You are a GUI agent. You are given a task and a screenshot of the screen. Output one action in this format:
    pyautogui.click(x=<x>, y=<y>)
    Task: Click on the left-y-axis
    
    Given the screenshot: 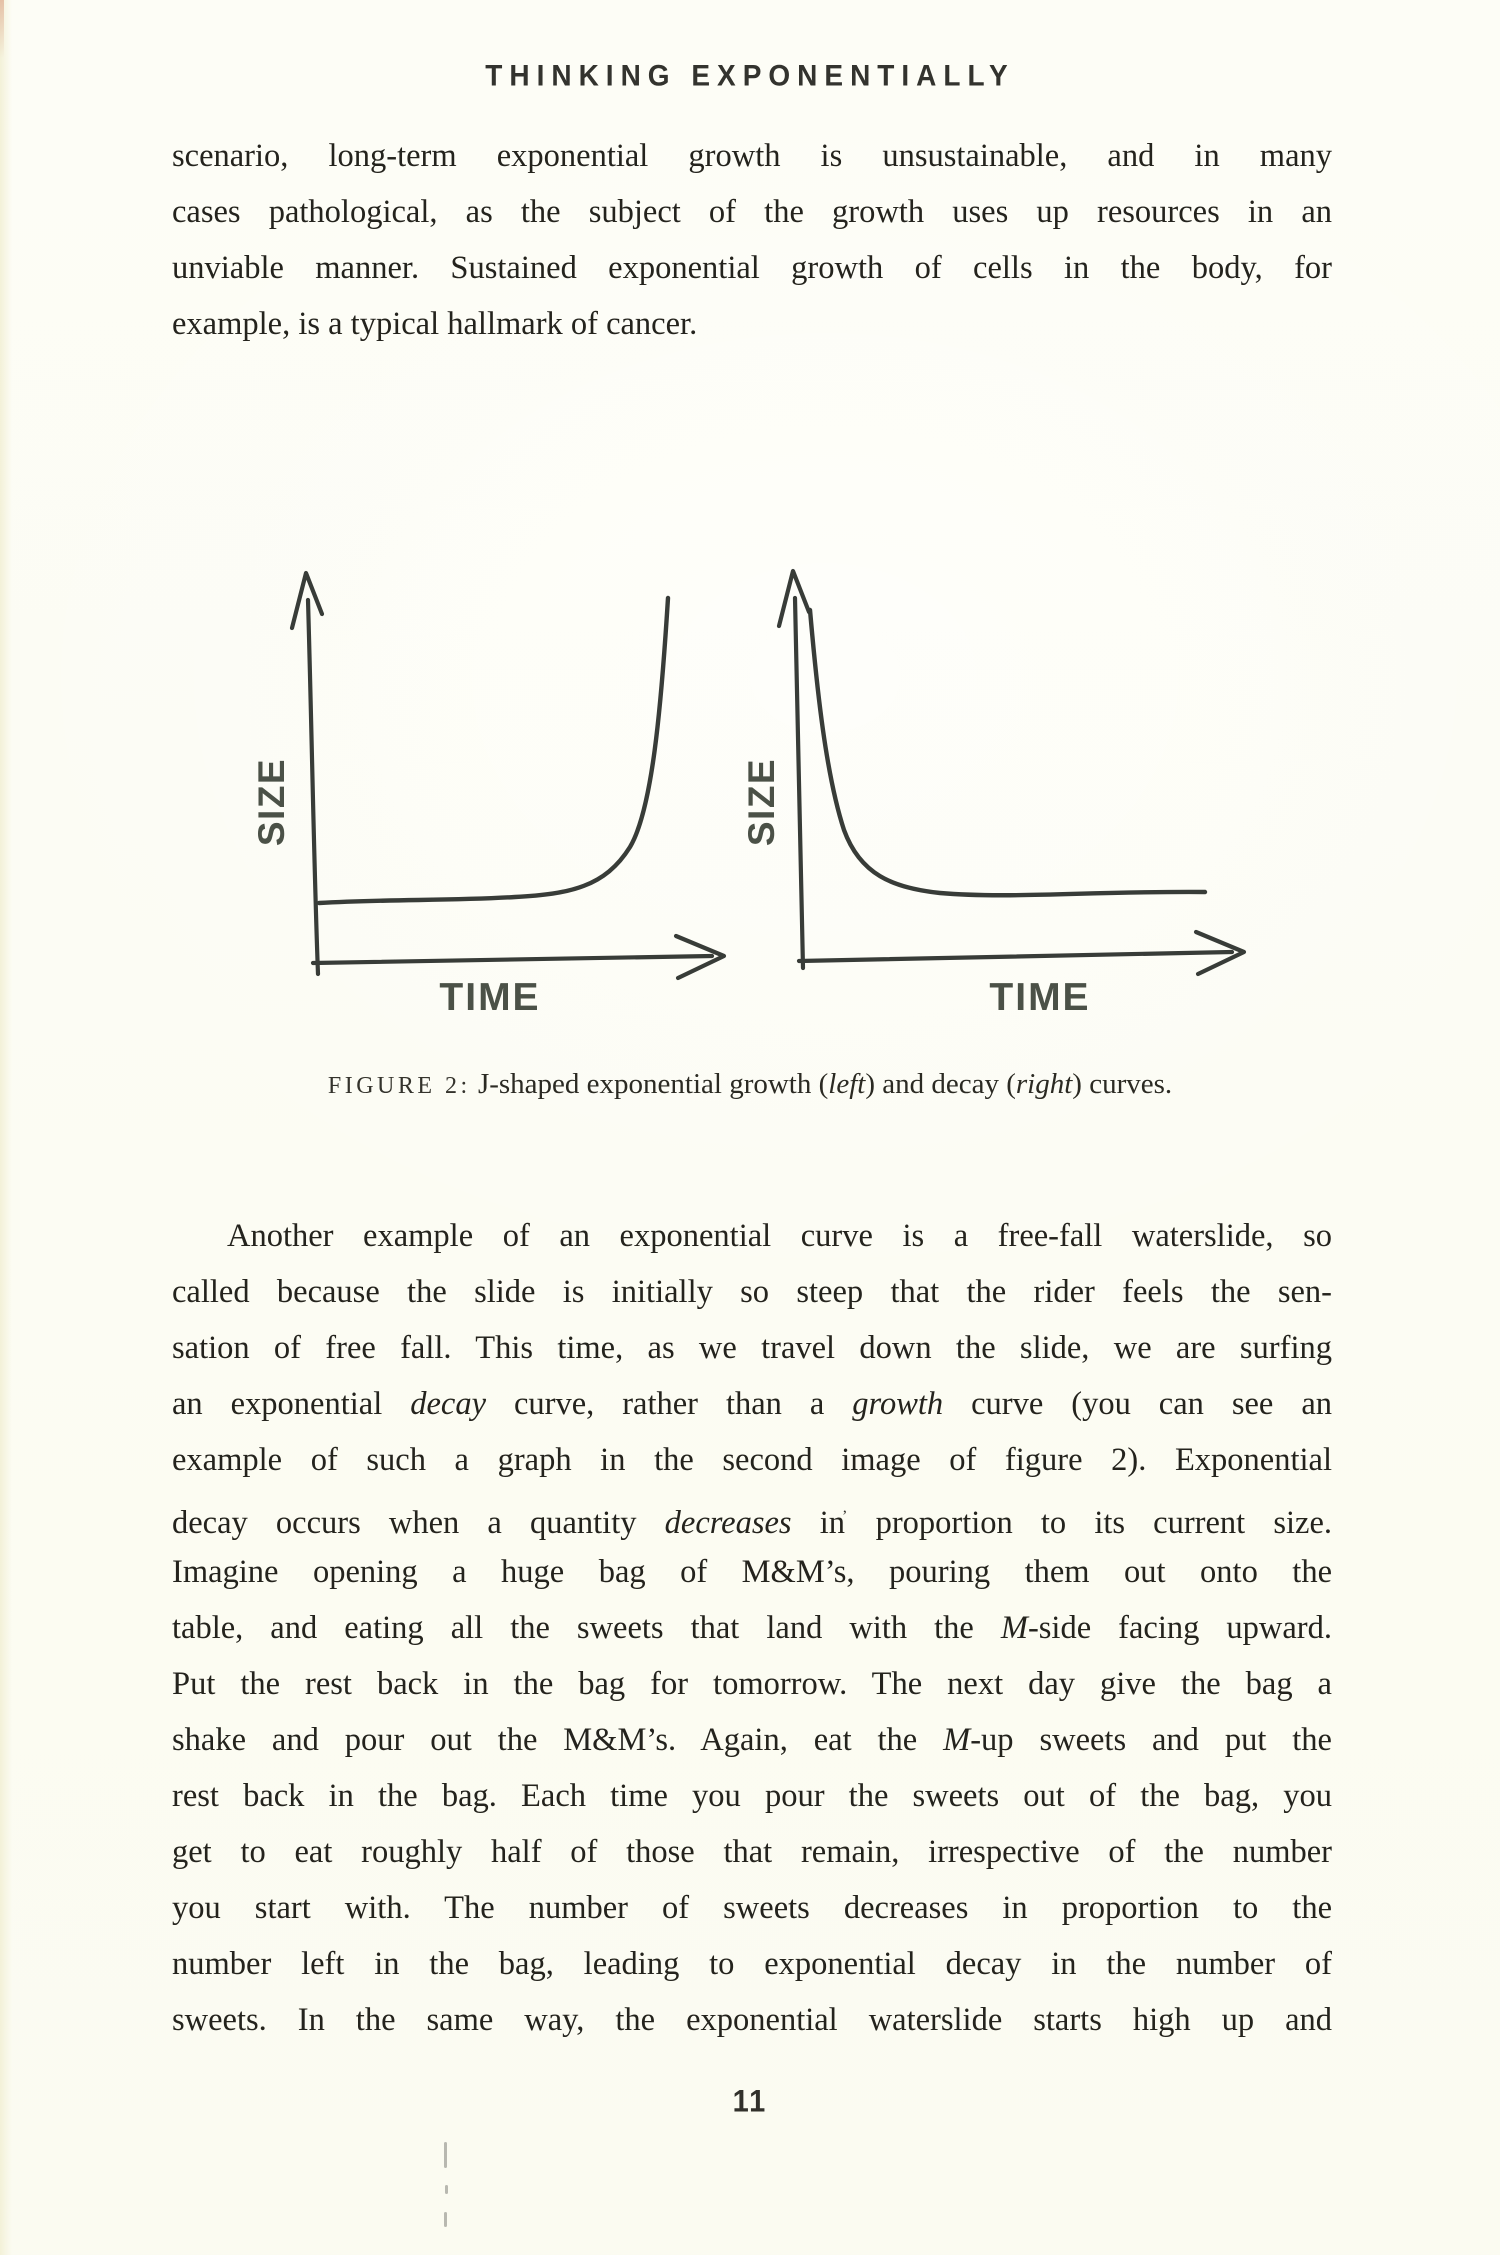 What is the action you would take?
    pyautogui.click(x=313, y=787)
    